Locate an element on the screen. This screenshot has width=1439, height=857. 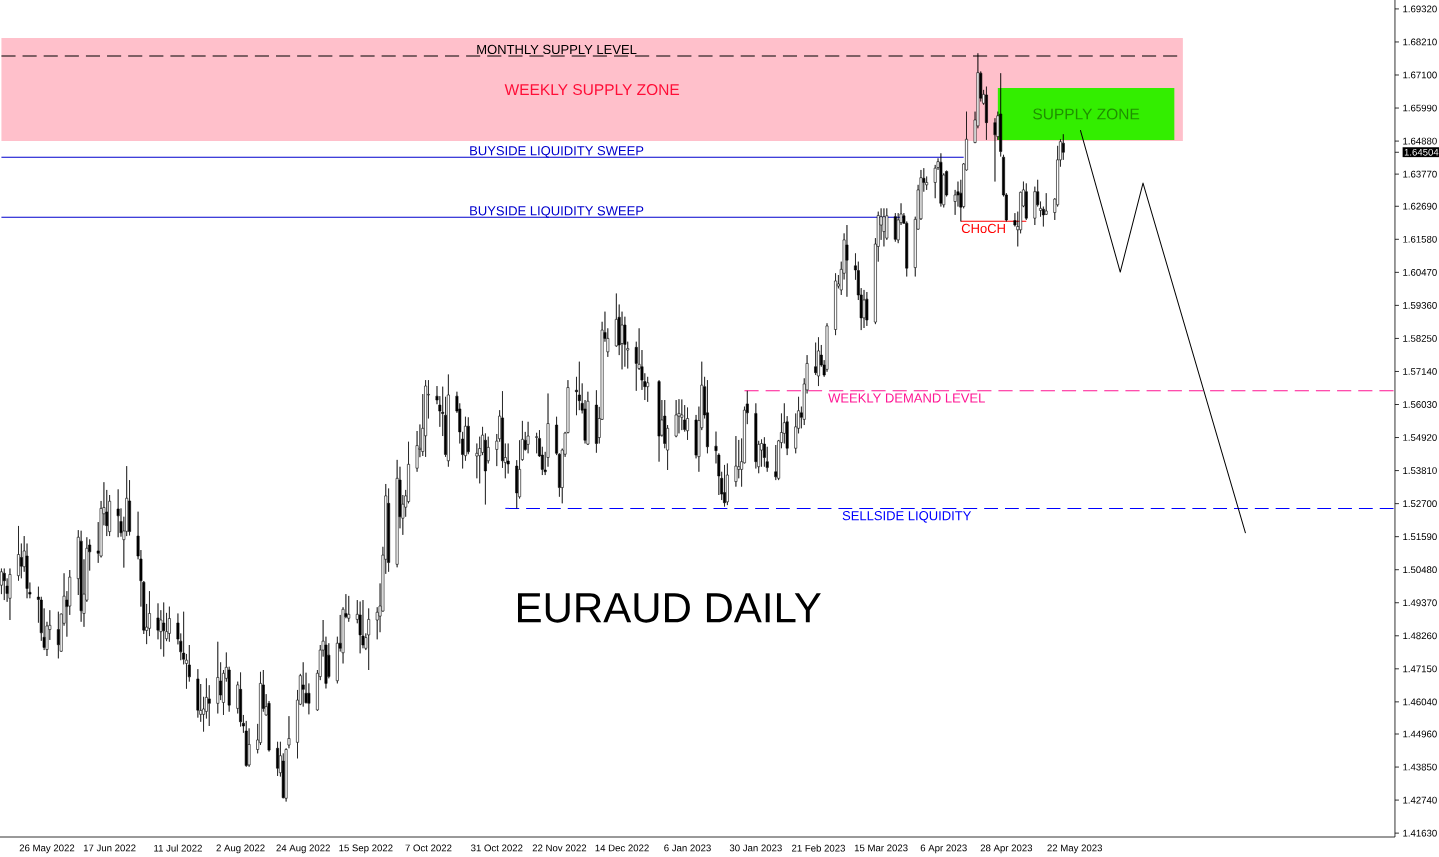
x-tick-label: 22 May 2023 is located at coordinates (1074, 849).